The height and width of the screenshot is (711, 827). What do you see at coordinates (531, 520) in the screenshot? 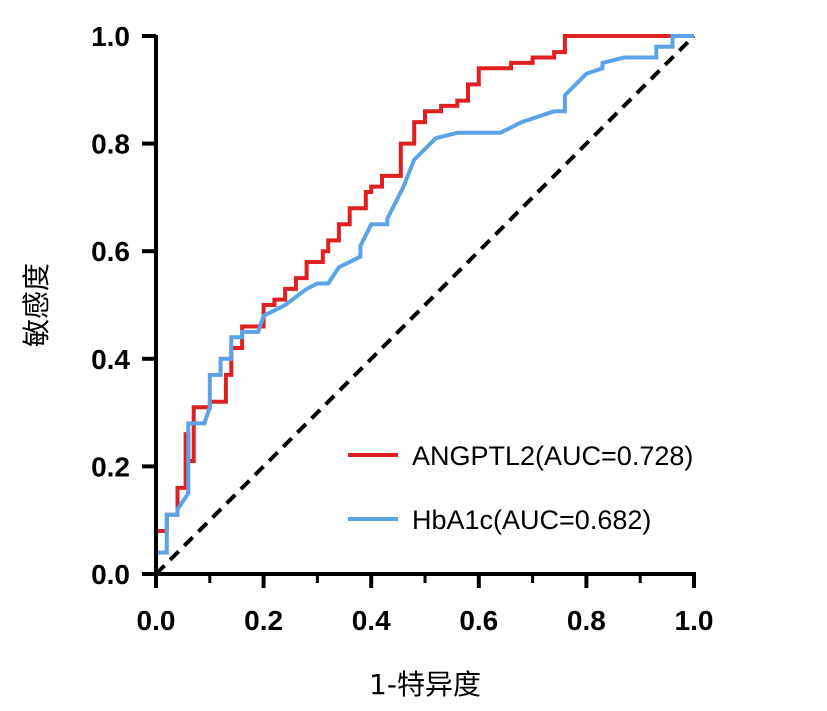
I see `legend-label-hba1c: HbA1c(AUC=0.682)` at bounding box center [531, 520].